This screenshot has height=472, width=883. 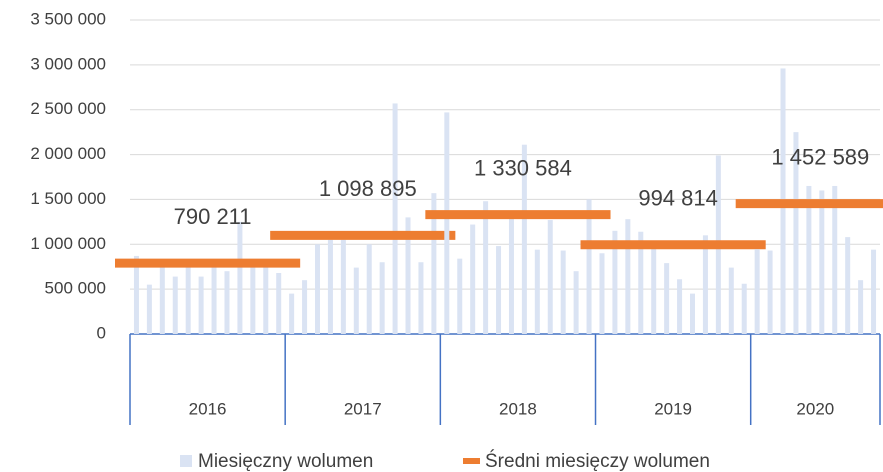 What do you see at coordinates (363, 408) in the screenshot?
I see `x-group-label: 2017` at bounding box center [363, 408].